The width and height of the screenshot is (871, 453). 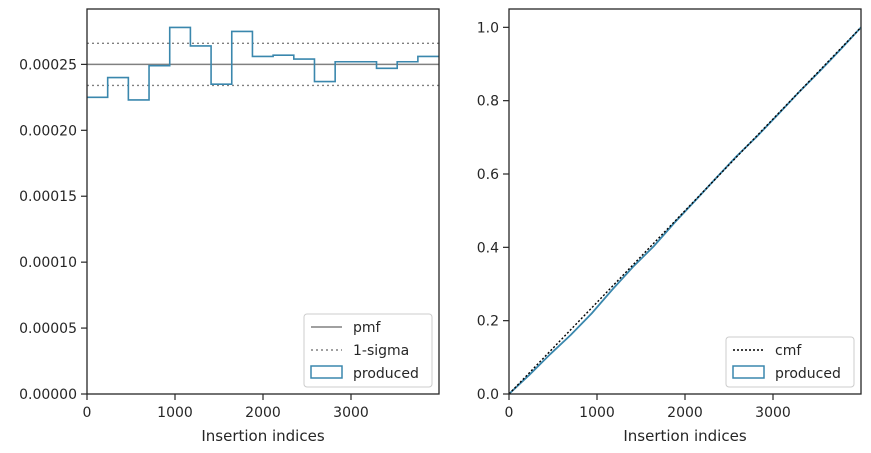 What do you see at coordinates (488, 28) in the screenshot?
I see `right-y-tick-label: 1.0` at bounding box center [488, 28].